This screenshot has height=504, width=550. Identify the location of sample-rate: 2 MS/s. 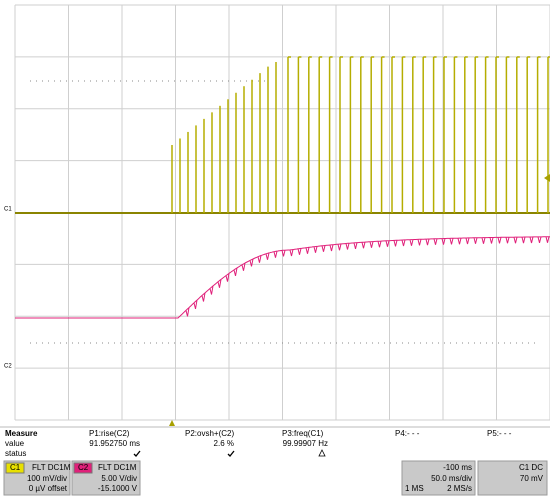
(459, 488).